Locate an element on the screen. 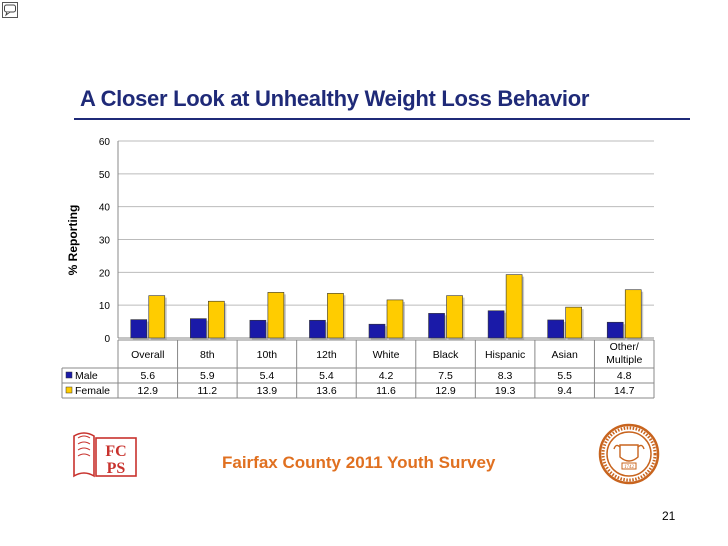 The width and height of the screenshot is (728, 546). speech-bubble-icon is located at coordinates (10, 10).